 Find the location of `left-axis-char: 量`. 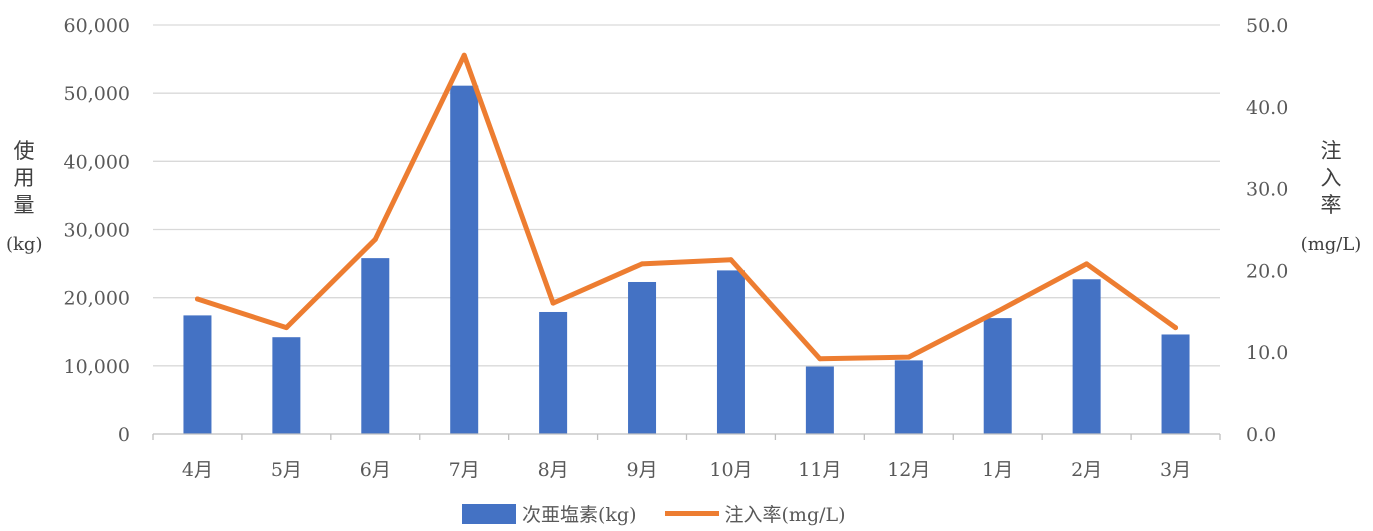

left-axis-char: 量 is located at coordinates (24, 205).